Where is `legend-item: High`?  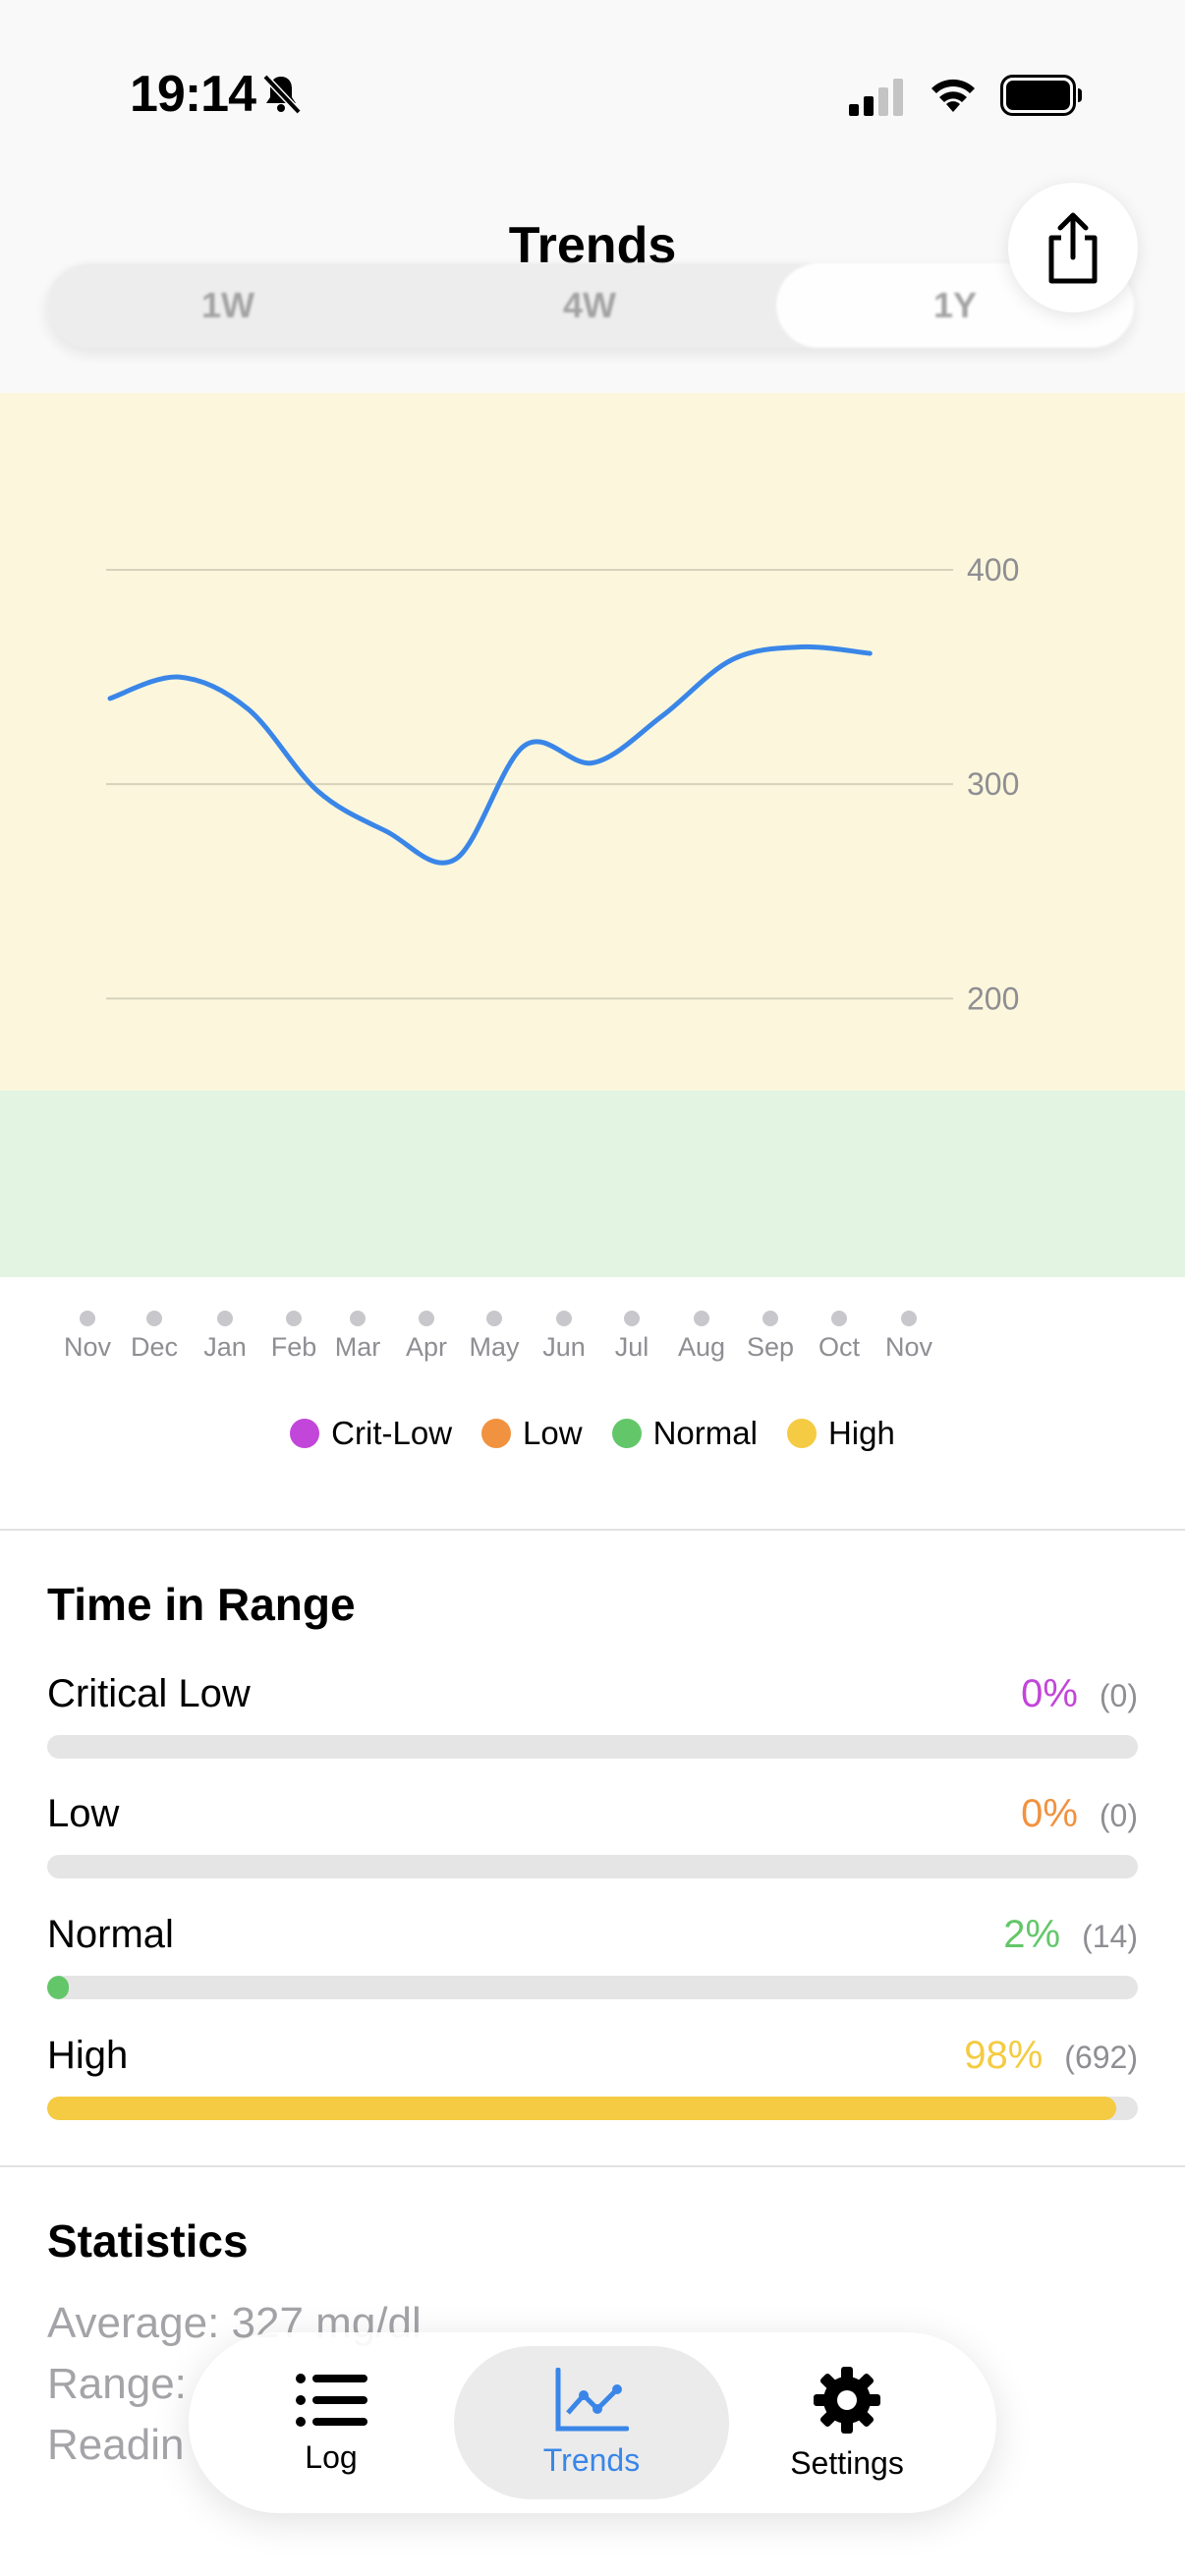 legend-item: High is located at coordinates (841, 1433).